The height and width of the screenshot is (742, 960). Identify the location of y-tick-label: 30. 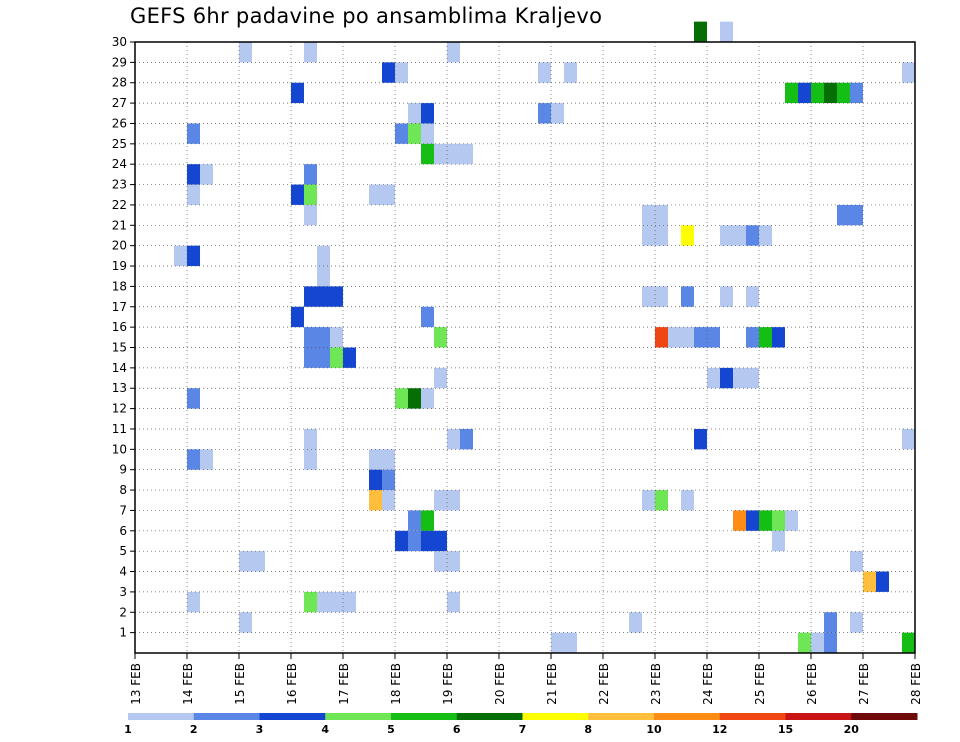
(119, 42).